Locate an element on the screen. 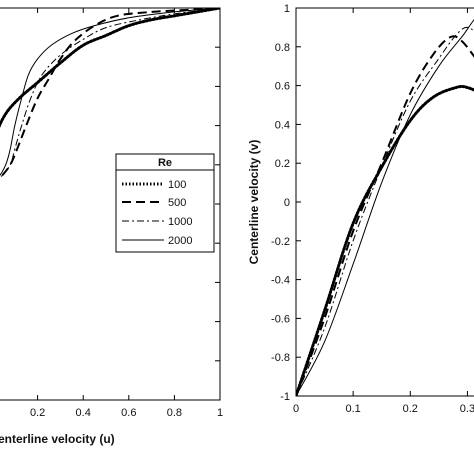  legend-label-2000: 2000 is located at coordinates (180, 241).